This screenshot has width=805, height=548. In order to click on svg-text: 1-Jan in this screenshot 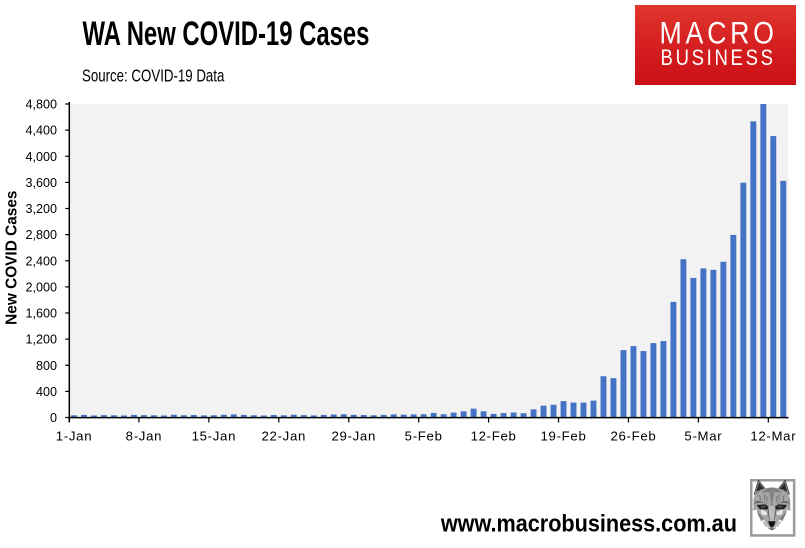, I will do `click(74, 436)`.